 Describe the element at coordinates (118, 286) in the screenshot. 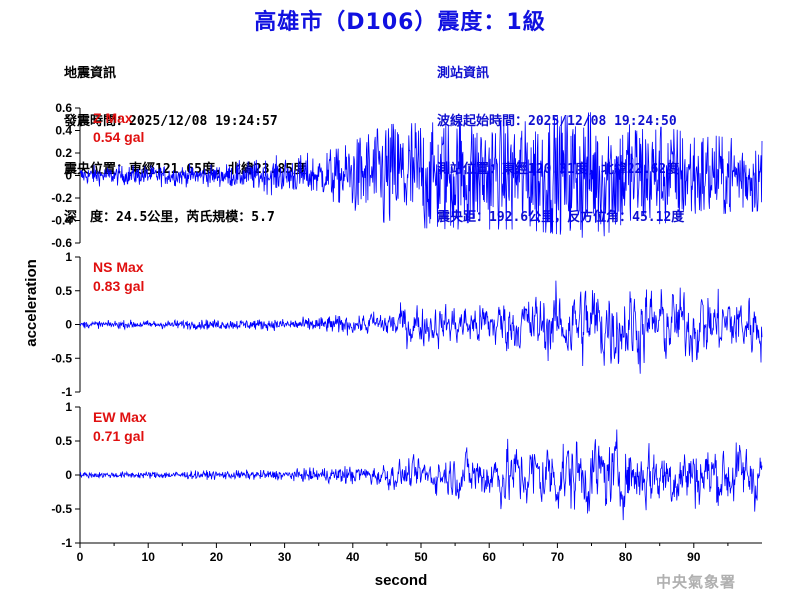

I see `max-value-ns: 0.83 gal` at that location.